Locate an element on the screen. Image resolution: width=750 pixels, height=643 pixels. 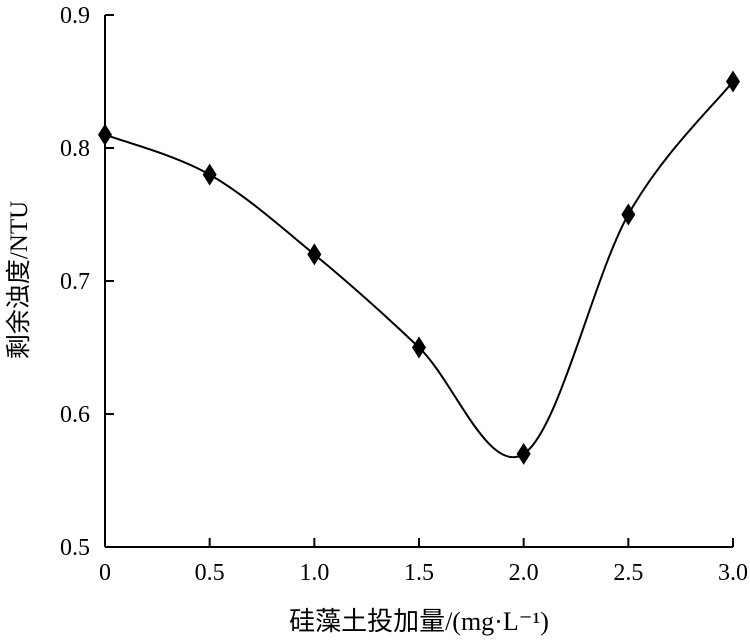
x-tick-label: 2.0 is located at coordinates (524, 573).